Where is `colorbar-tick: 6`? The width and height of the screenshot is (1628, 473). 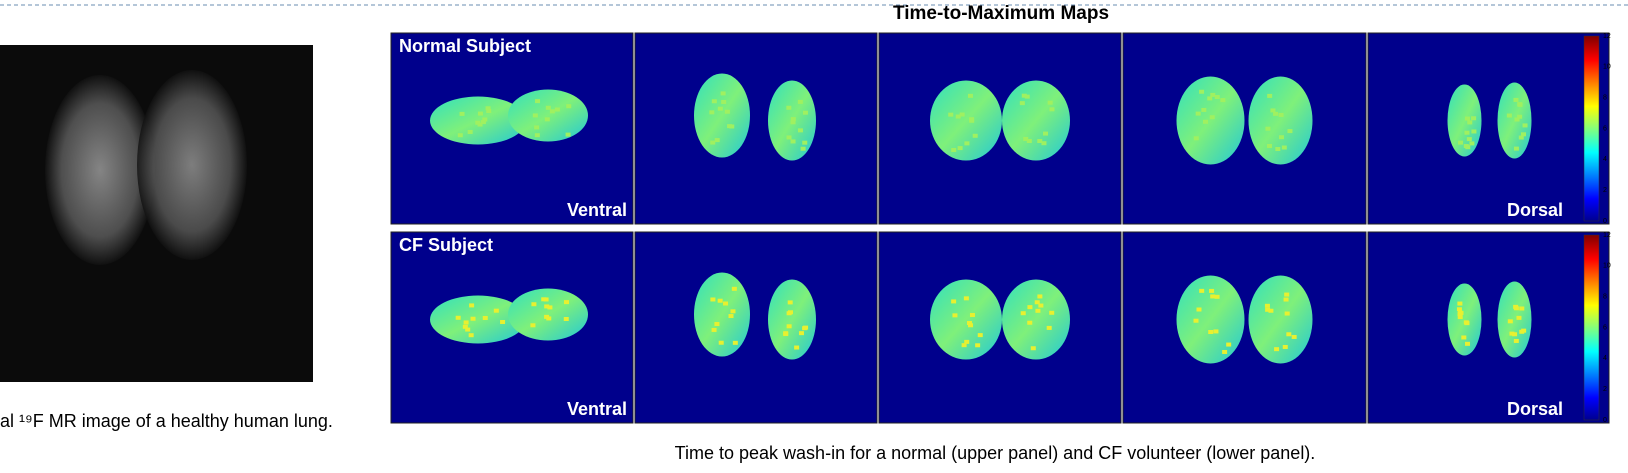 colorbar-tick: 6 is located at coordinates (1605, 327).